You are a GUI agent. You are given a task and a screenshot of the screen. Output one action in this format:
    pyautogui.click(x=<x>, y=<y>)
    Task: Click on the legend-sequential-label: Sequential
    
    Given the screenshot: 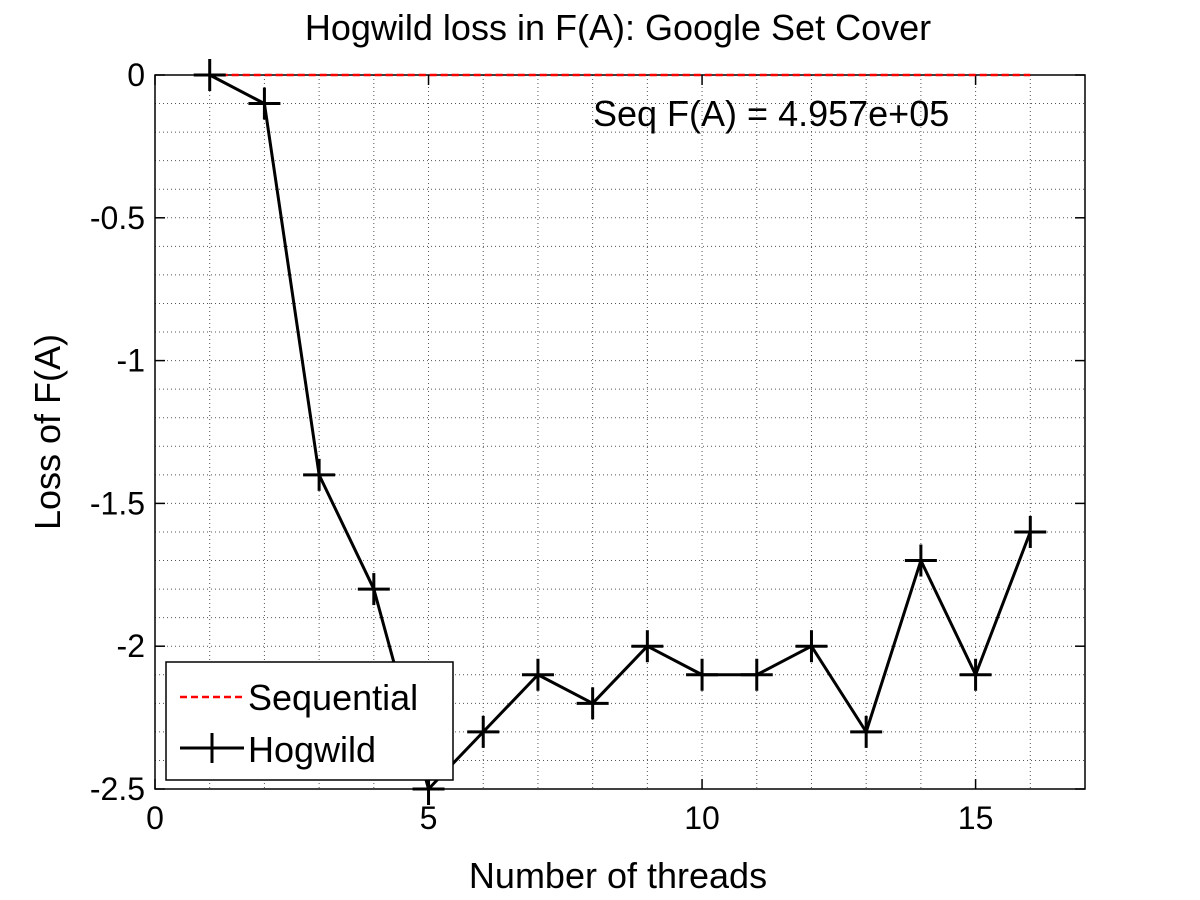 What is the action you would take?
    pyautogui.click(x=333, y=697)
    